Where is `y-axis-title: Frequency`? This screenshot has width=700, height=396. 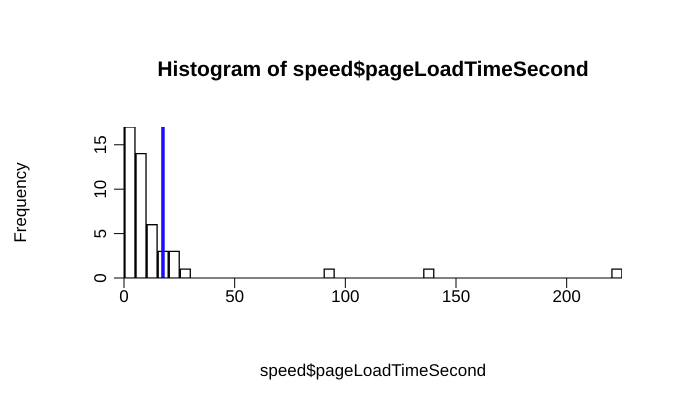 y-axis-title: Frequency is located at coordinates (20, 202).